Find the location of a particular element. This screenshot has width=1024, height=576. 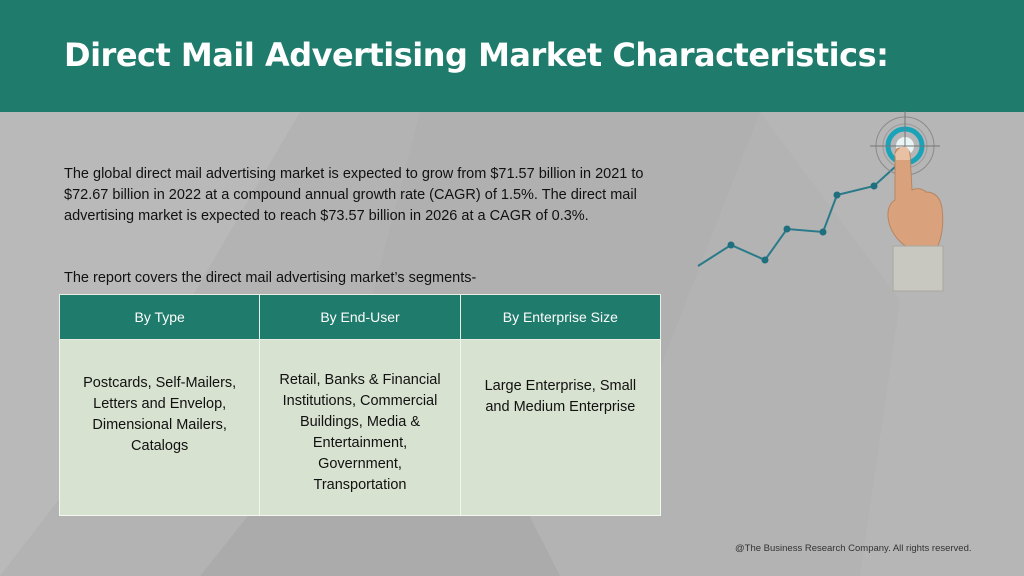

pointing-hand-icon is located at coordinates (915, 219).